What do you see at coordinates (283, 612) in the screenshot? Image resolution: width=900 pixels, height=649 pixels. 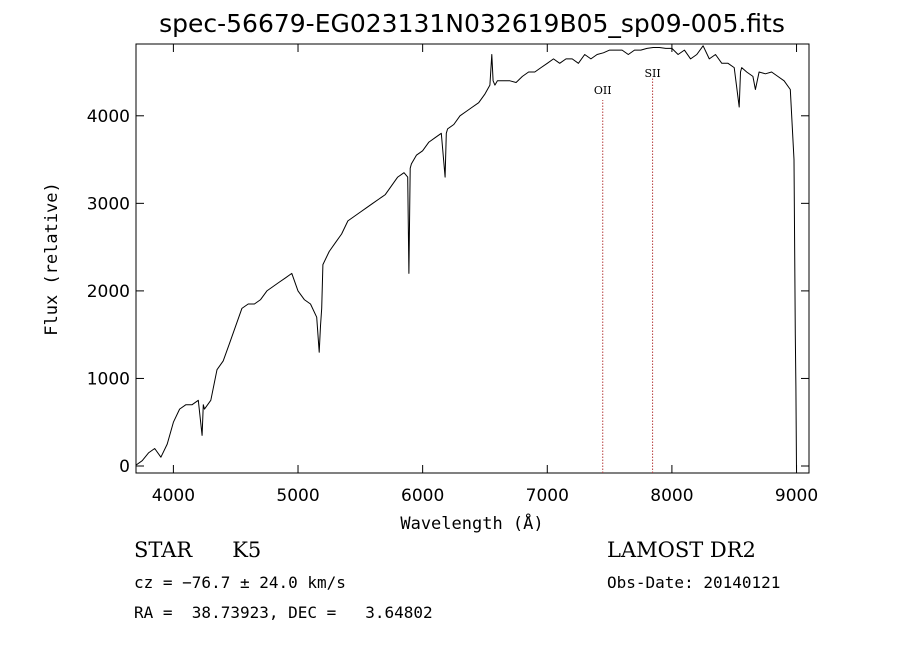 I see `coordinates-text: RA = 38.73923, DEC = 3.64802` at bounding box center [283, 612].